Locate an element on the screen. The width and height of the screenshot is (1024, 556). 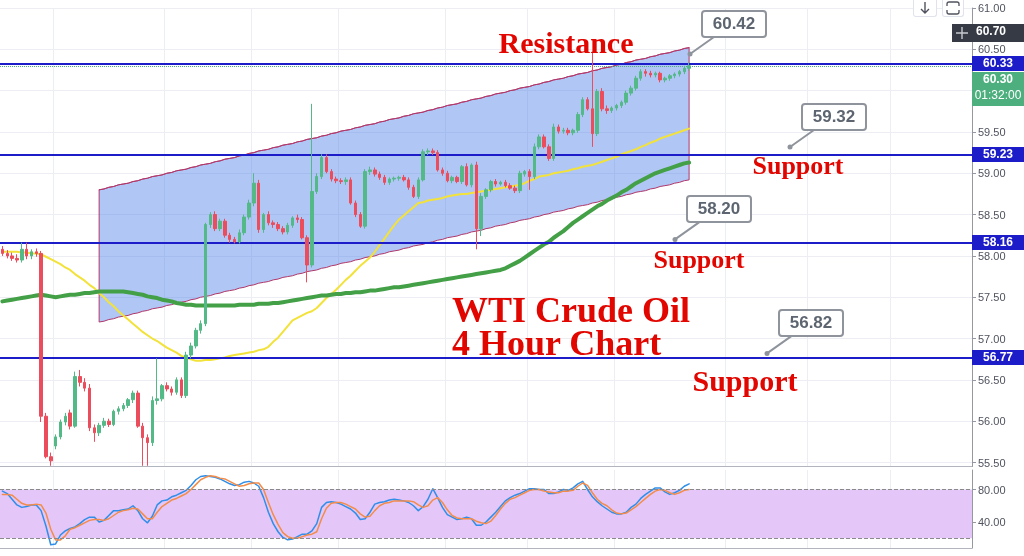
y-tick-label: 60.50 is located at coordinates (992, 49).